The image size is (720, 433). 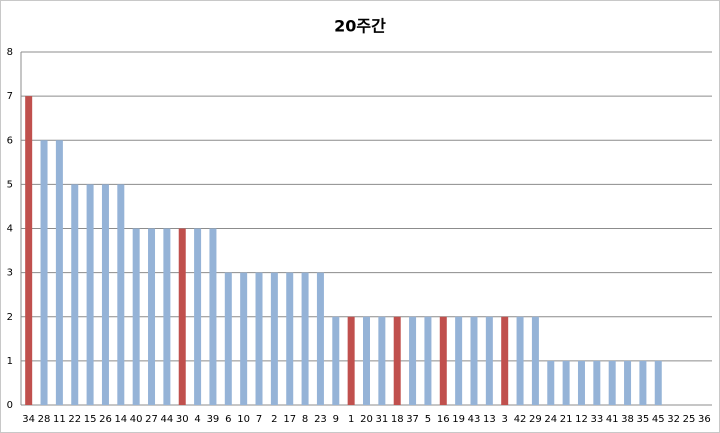 I want to click on x-tick-label: 3, so click(x=505, y=419).